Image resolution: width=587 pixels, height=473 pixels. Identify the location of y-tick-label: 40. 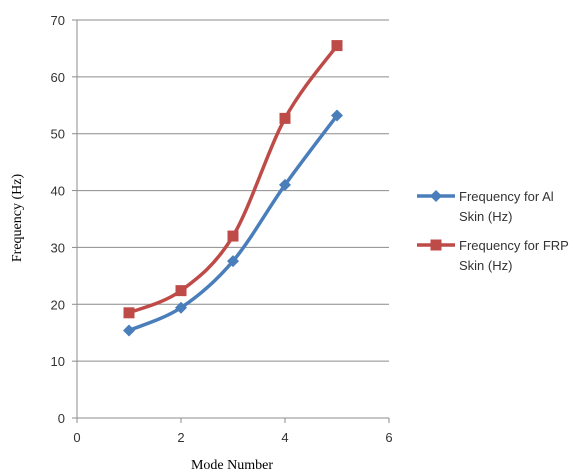
(58, 191).